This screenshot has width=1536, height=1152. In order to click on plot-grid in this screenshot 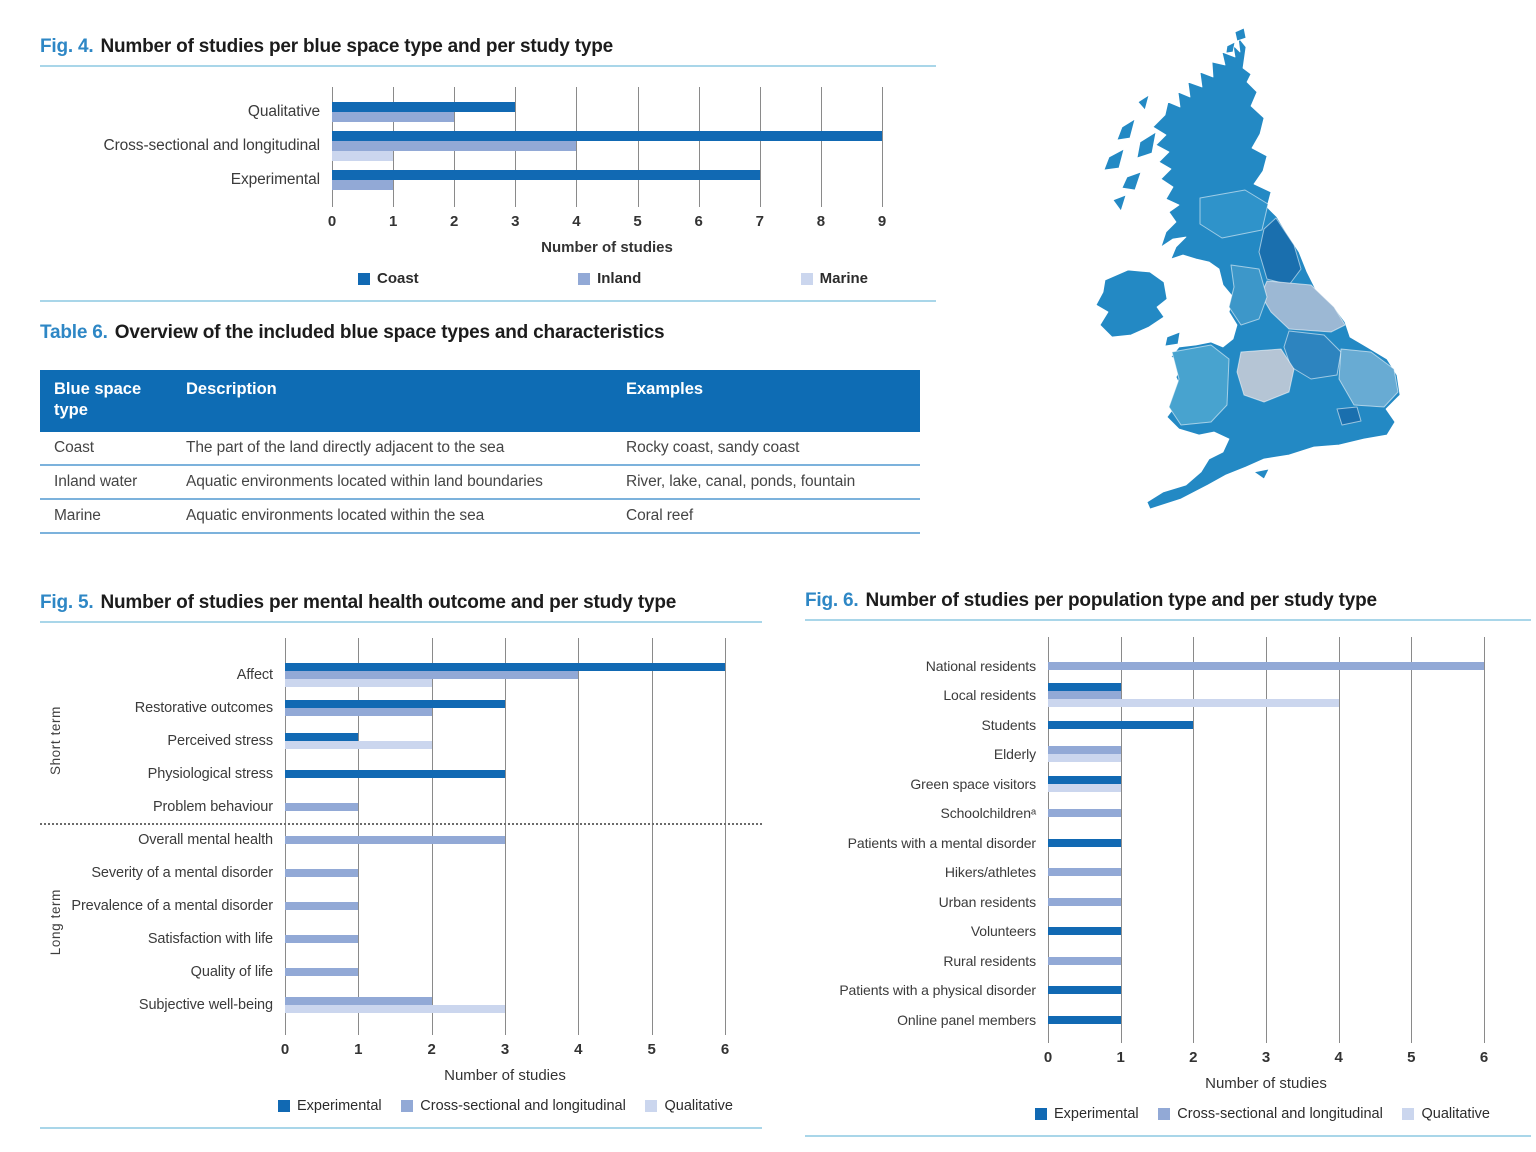, I will do `click(1266, 840)`.